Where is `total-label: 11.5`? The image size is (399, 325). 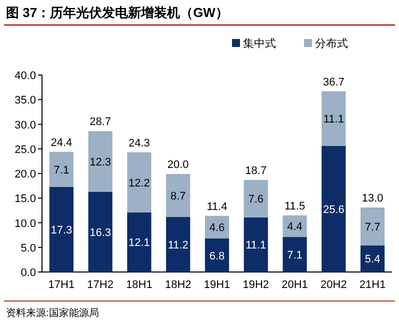 total-label: 11.5 is located at coordinates (295, 206).